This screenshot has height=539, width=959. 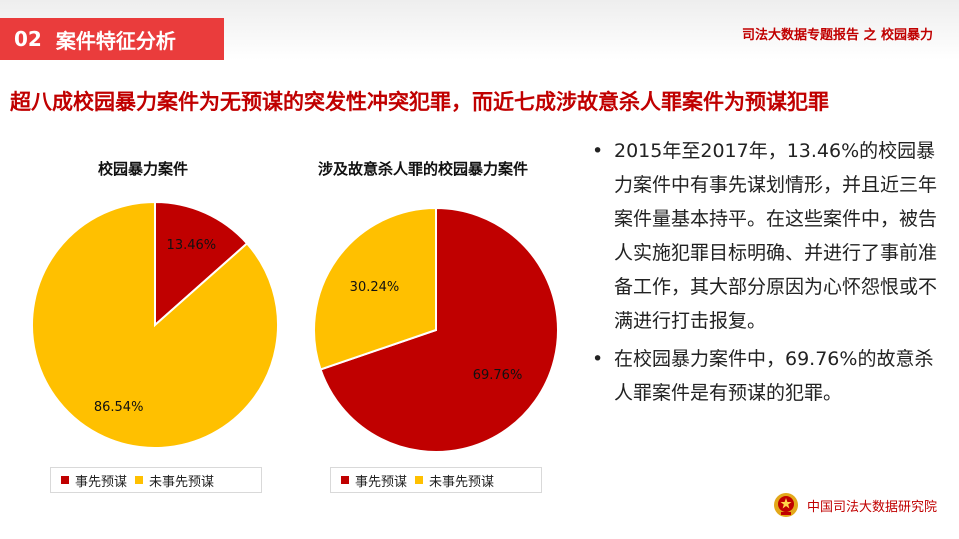 What do you see at coordinates (65, 480) in the screenshot?
I see `pie1-legend-swatch-premeditated` at bounding box center [65, 480].